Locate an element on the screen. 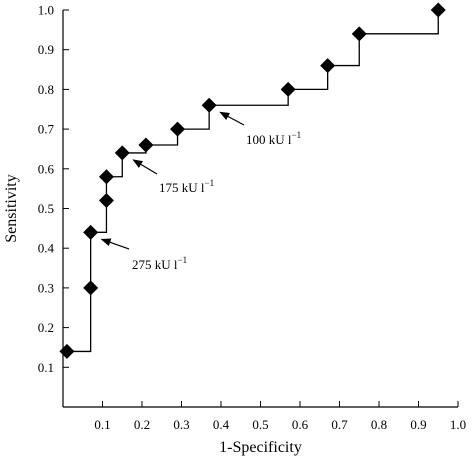  x-tick-label: 0.6 is located at coordinates (300, 424).